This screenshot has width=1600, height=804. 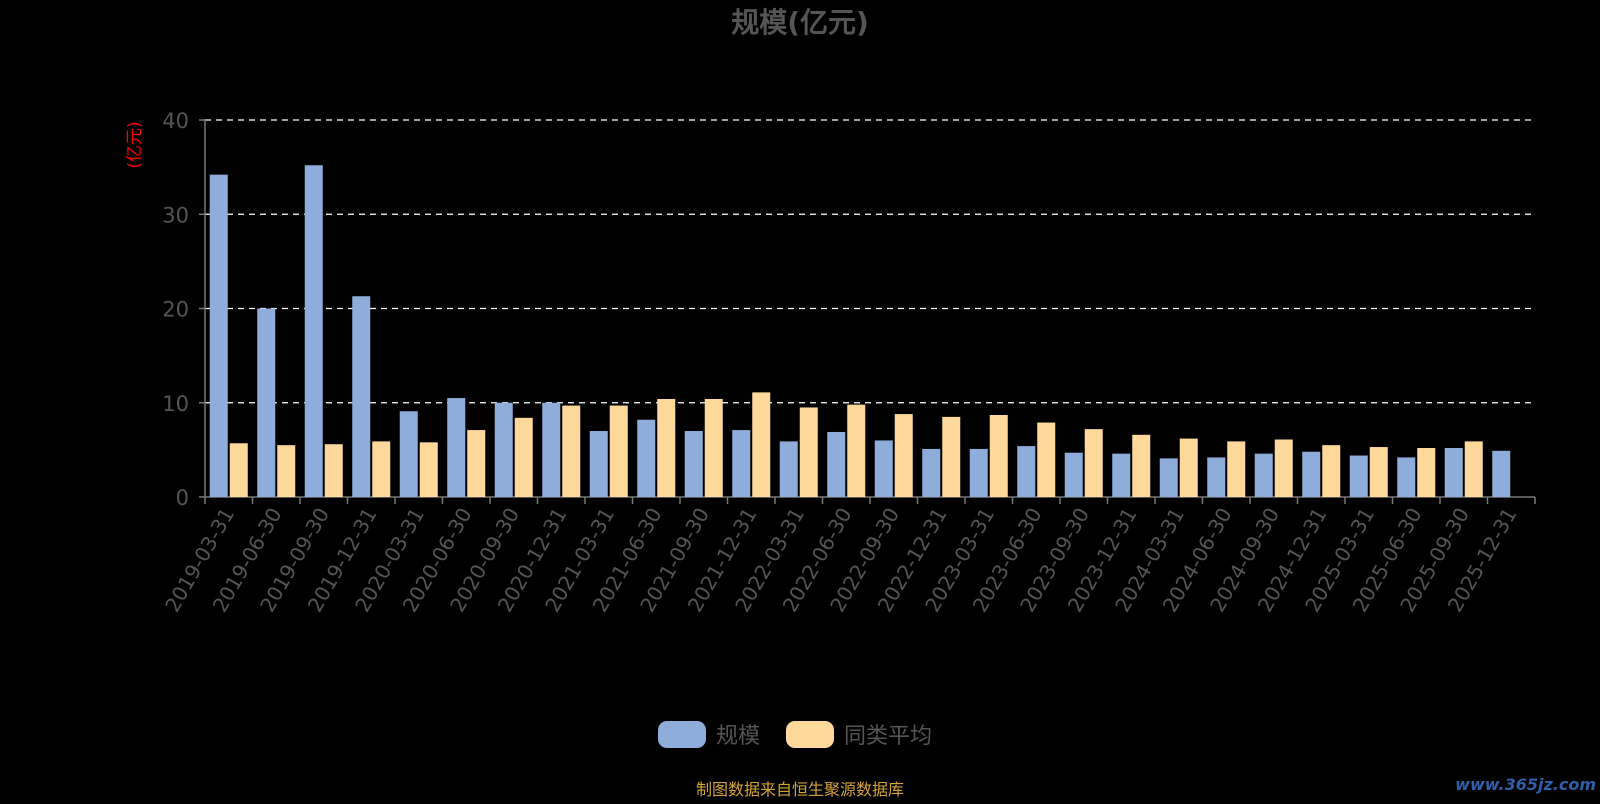 I want to click on y-tick-labels: 0 10 20 30 40, so click(x=175, y=309).